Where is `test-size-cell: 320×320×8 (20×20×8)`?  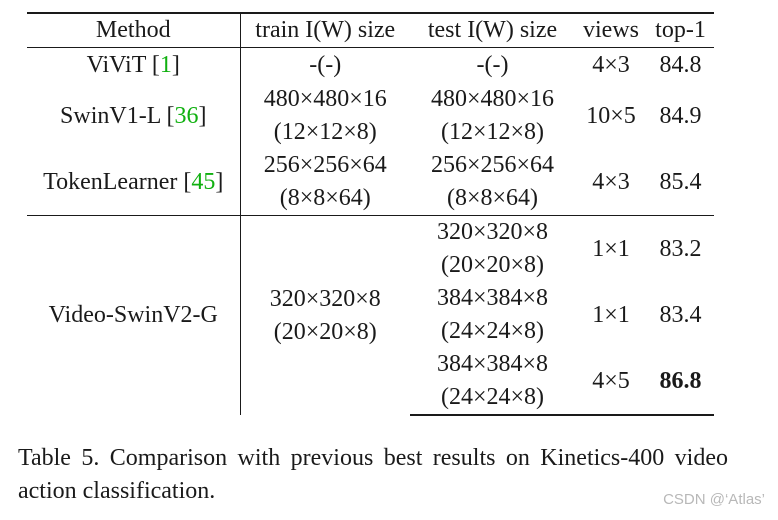 test-size-cell: 320×320×8 (20×20×8) is located at coordinates (492, 248).